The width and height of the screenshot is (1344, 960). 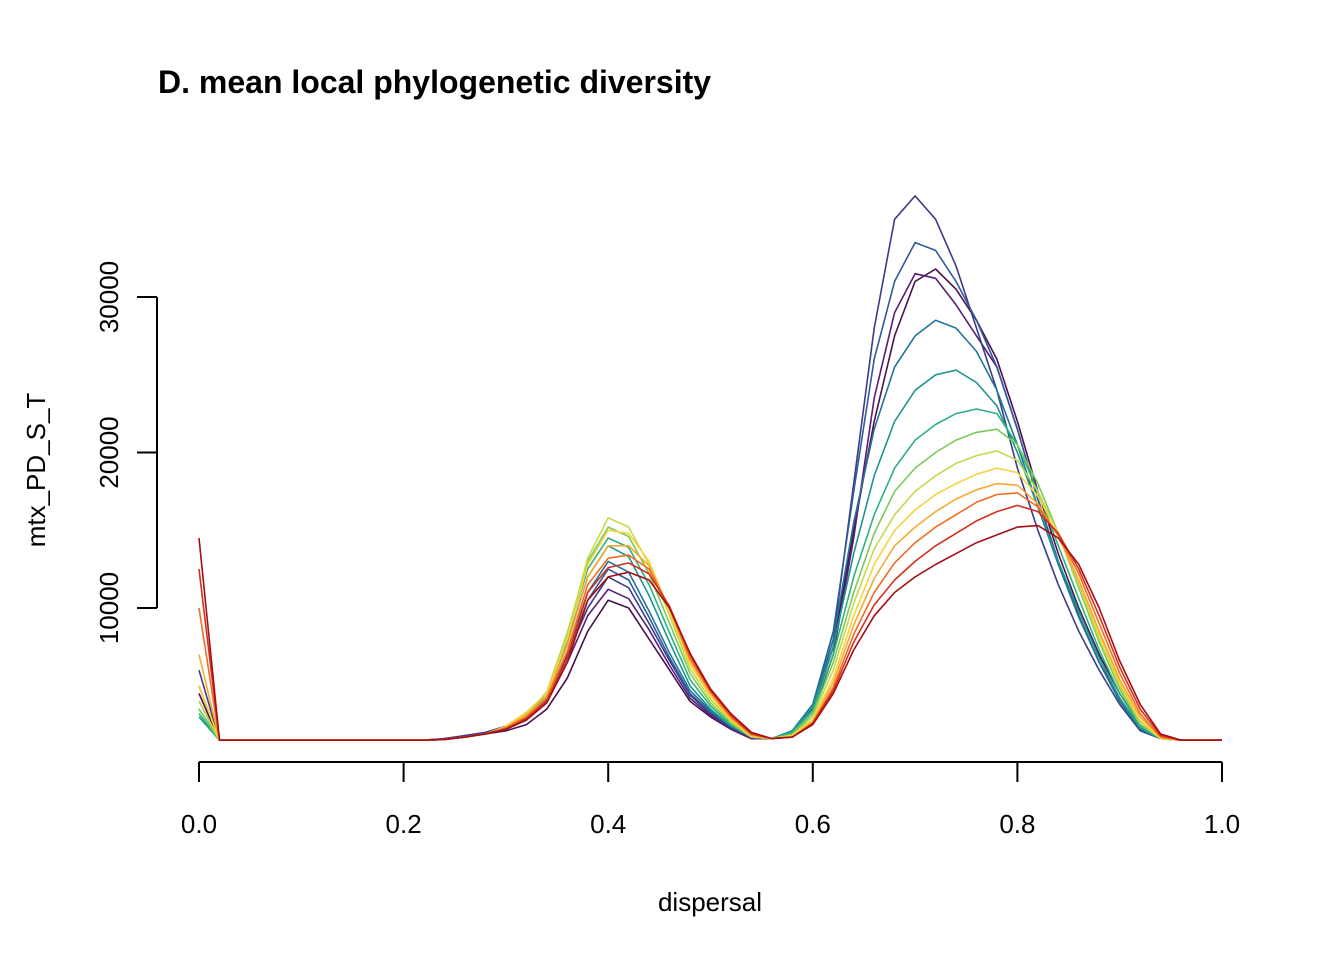 I want to click on x-tick-label: 0.0, so click(x=199, y=824).